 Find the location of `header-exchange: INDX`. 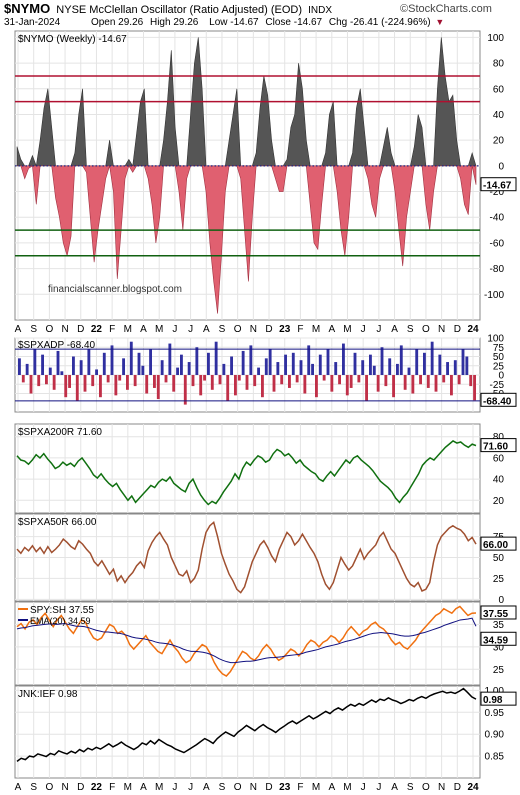

header-exchange: INDX is located at coordinates (320, 10).